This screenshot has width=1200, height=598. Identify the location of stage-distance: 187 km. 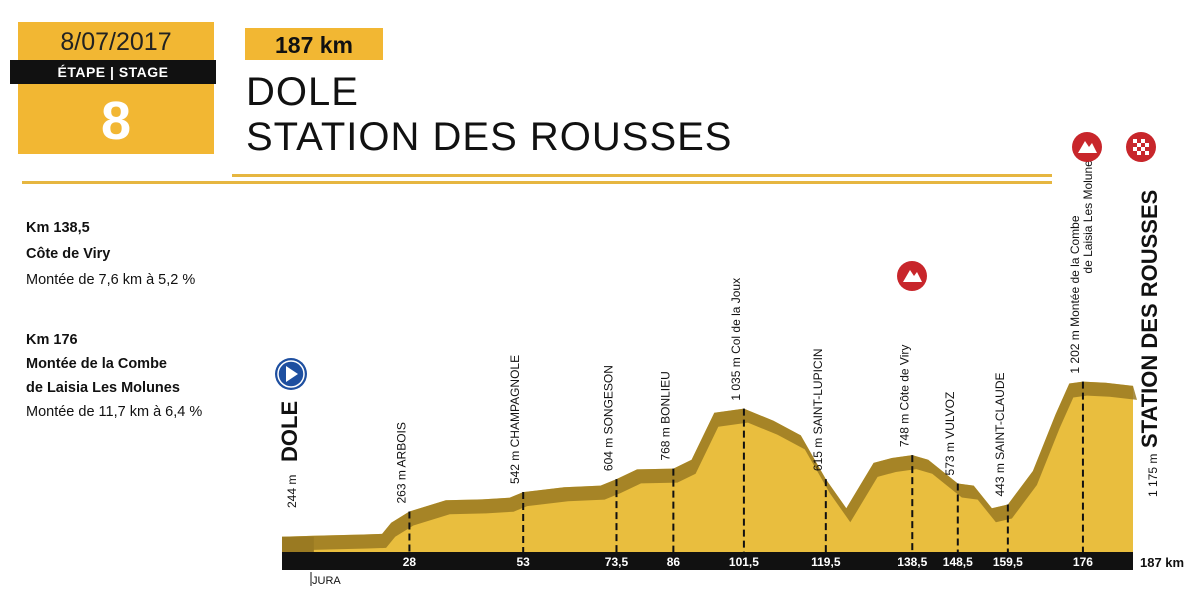
(313, 45).